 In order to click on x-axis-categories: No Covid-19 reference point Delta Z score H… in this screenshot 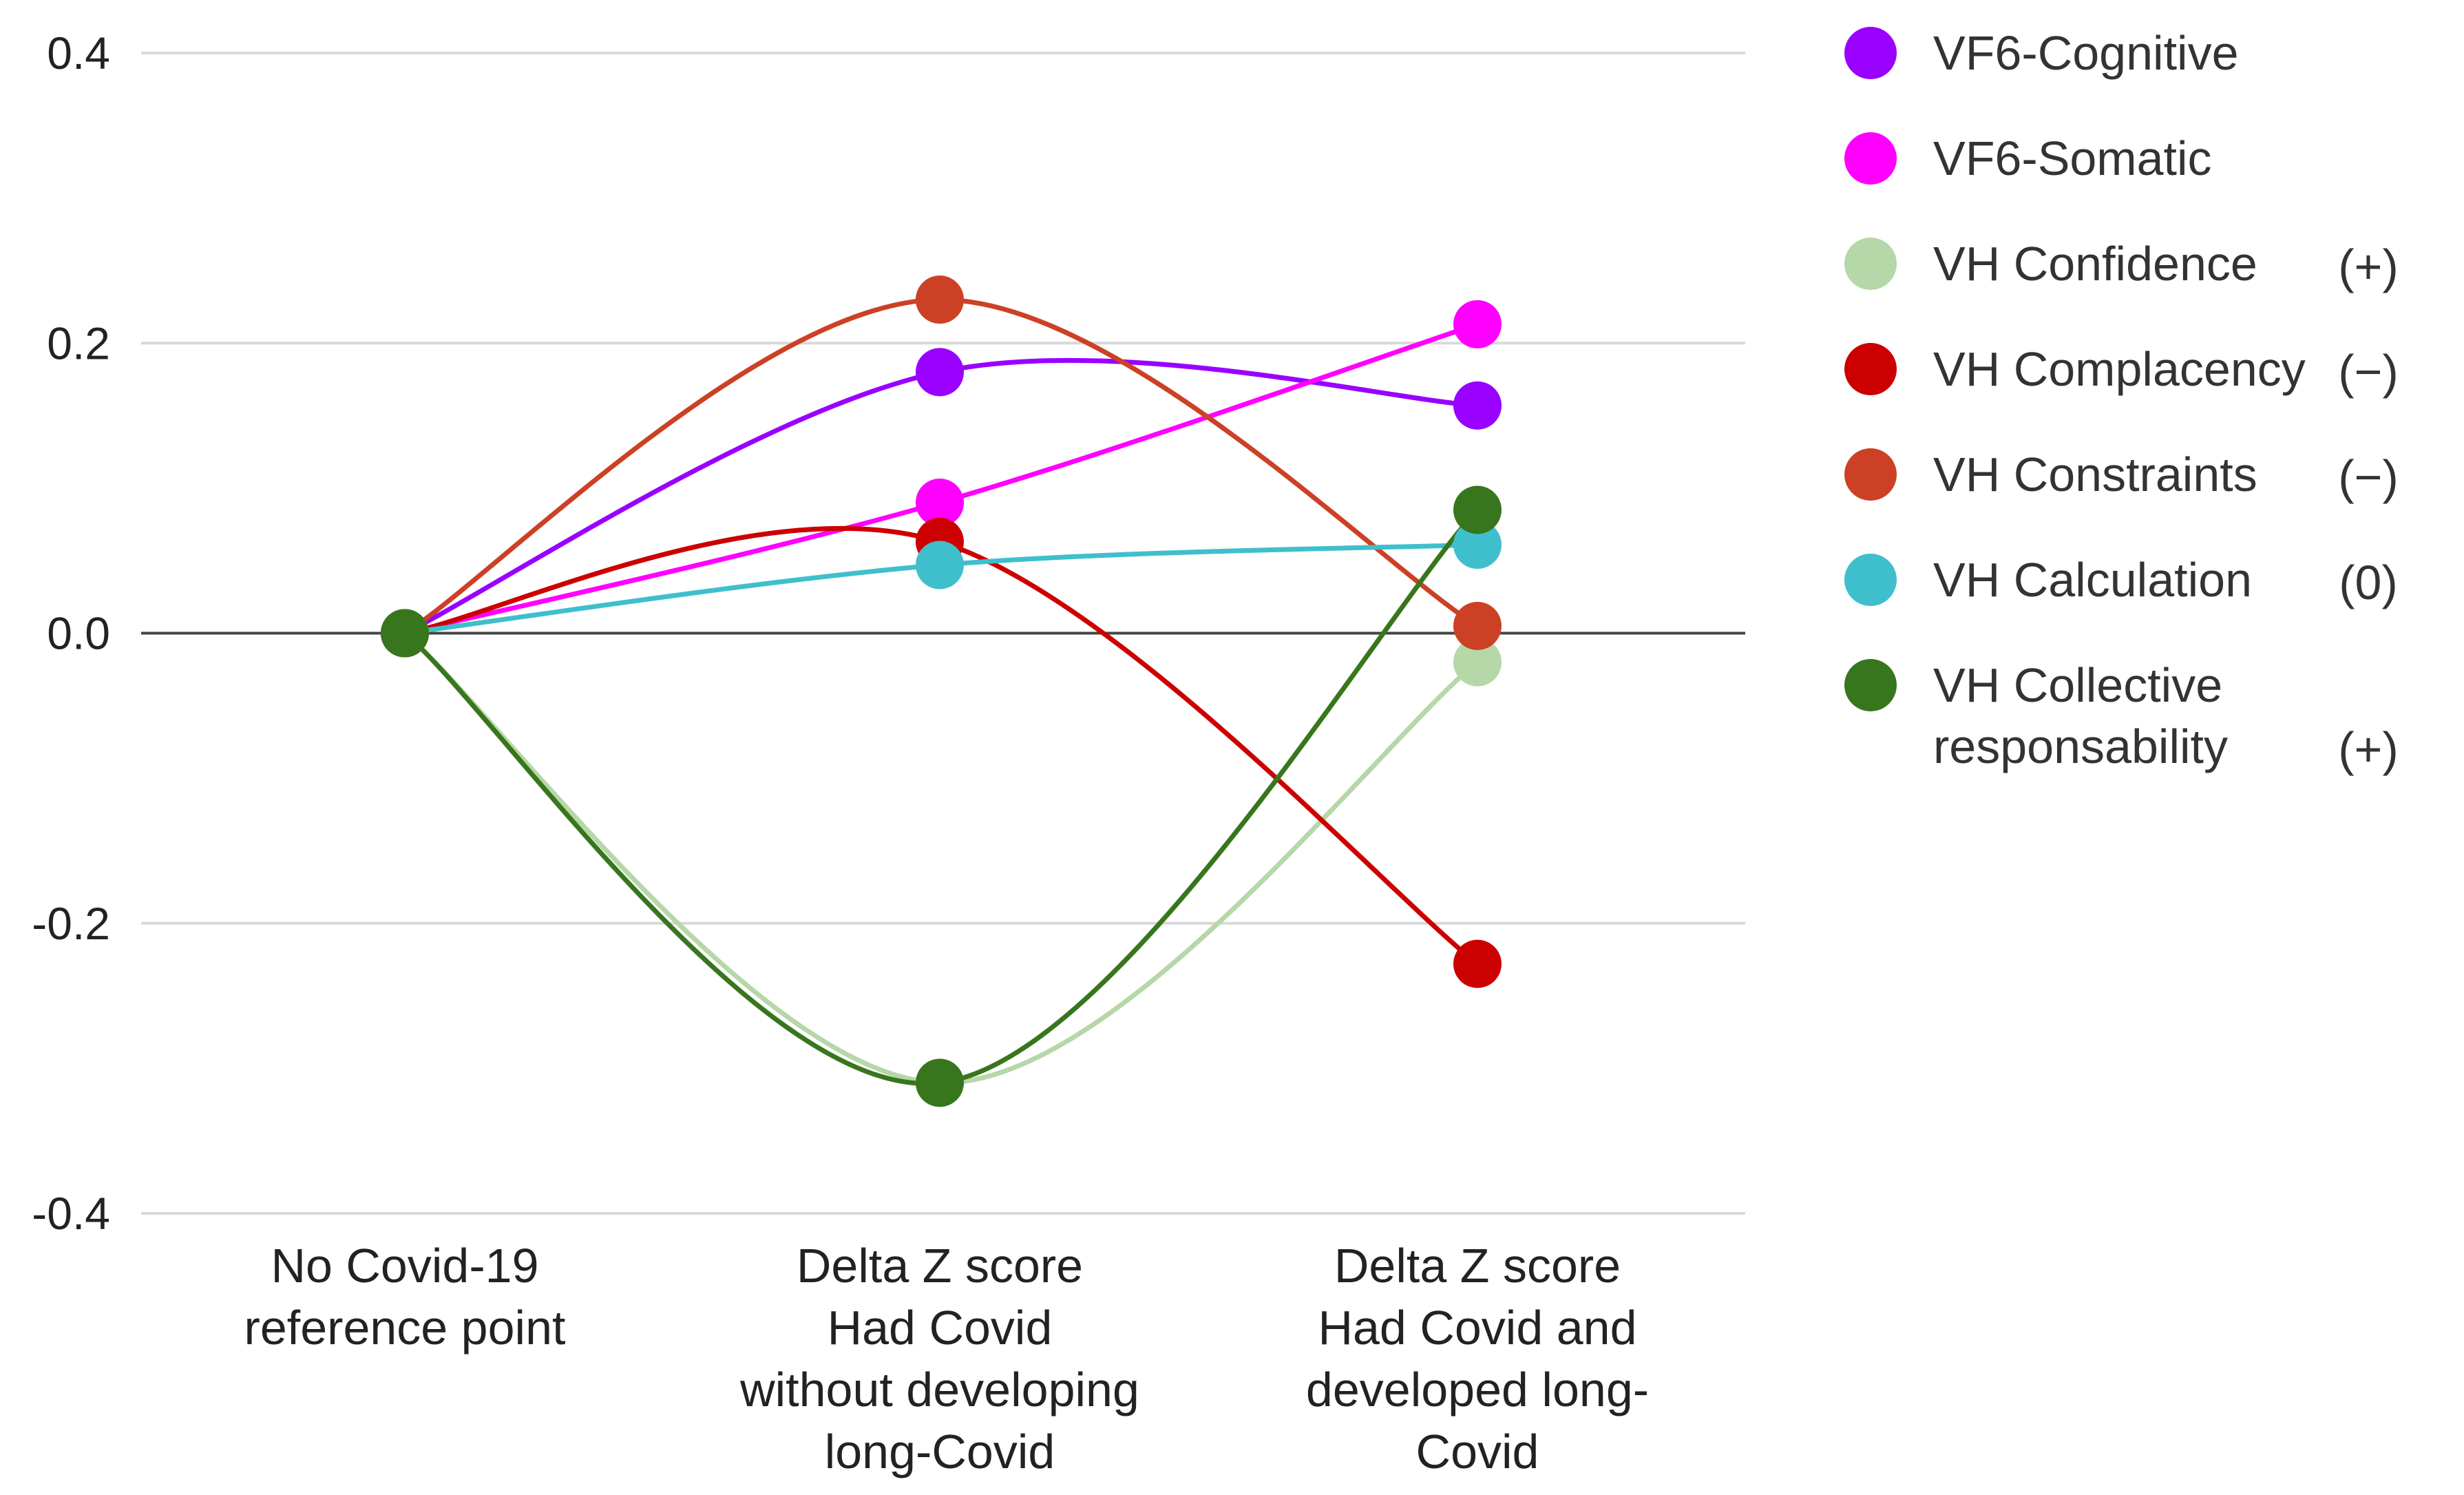, I will do `click(947, 1358)`.